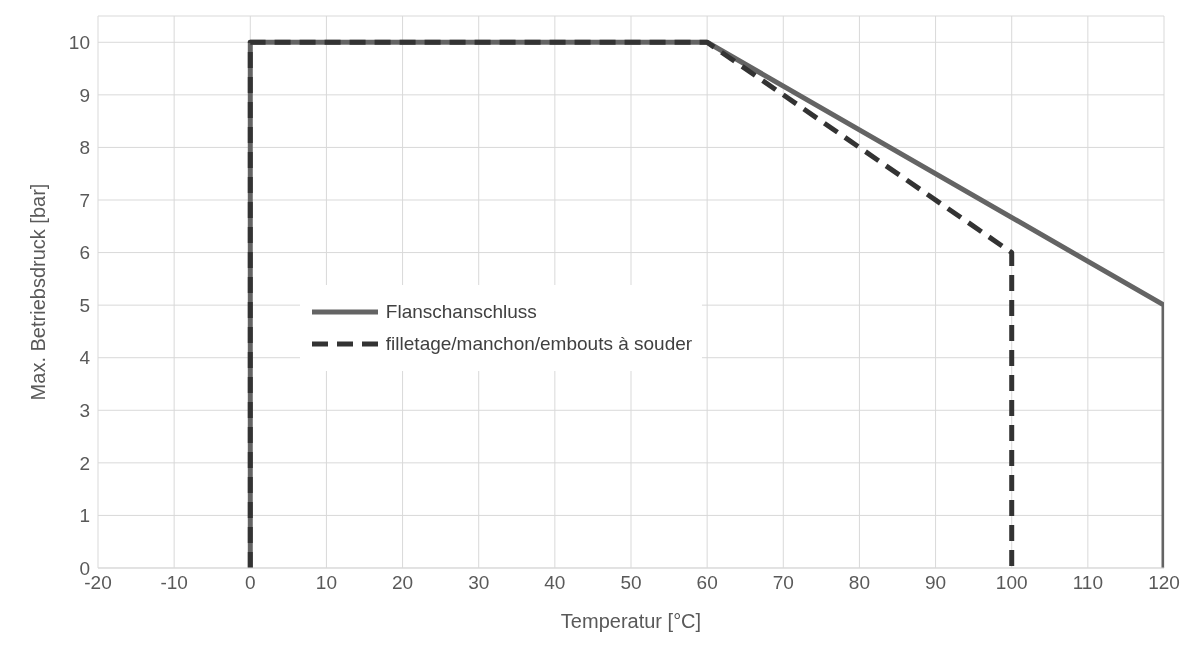 The height and width of the screenshot is (655, 1202). What do you see at coordinates (84, 463) in the screenshot?
I see `y-tick-label: 2` at bounding box center [84, 463].